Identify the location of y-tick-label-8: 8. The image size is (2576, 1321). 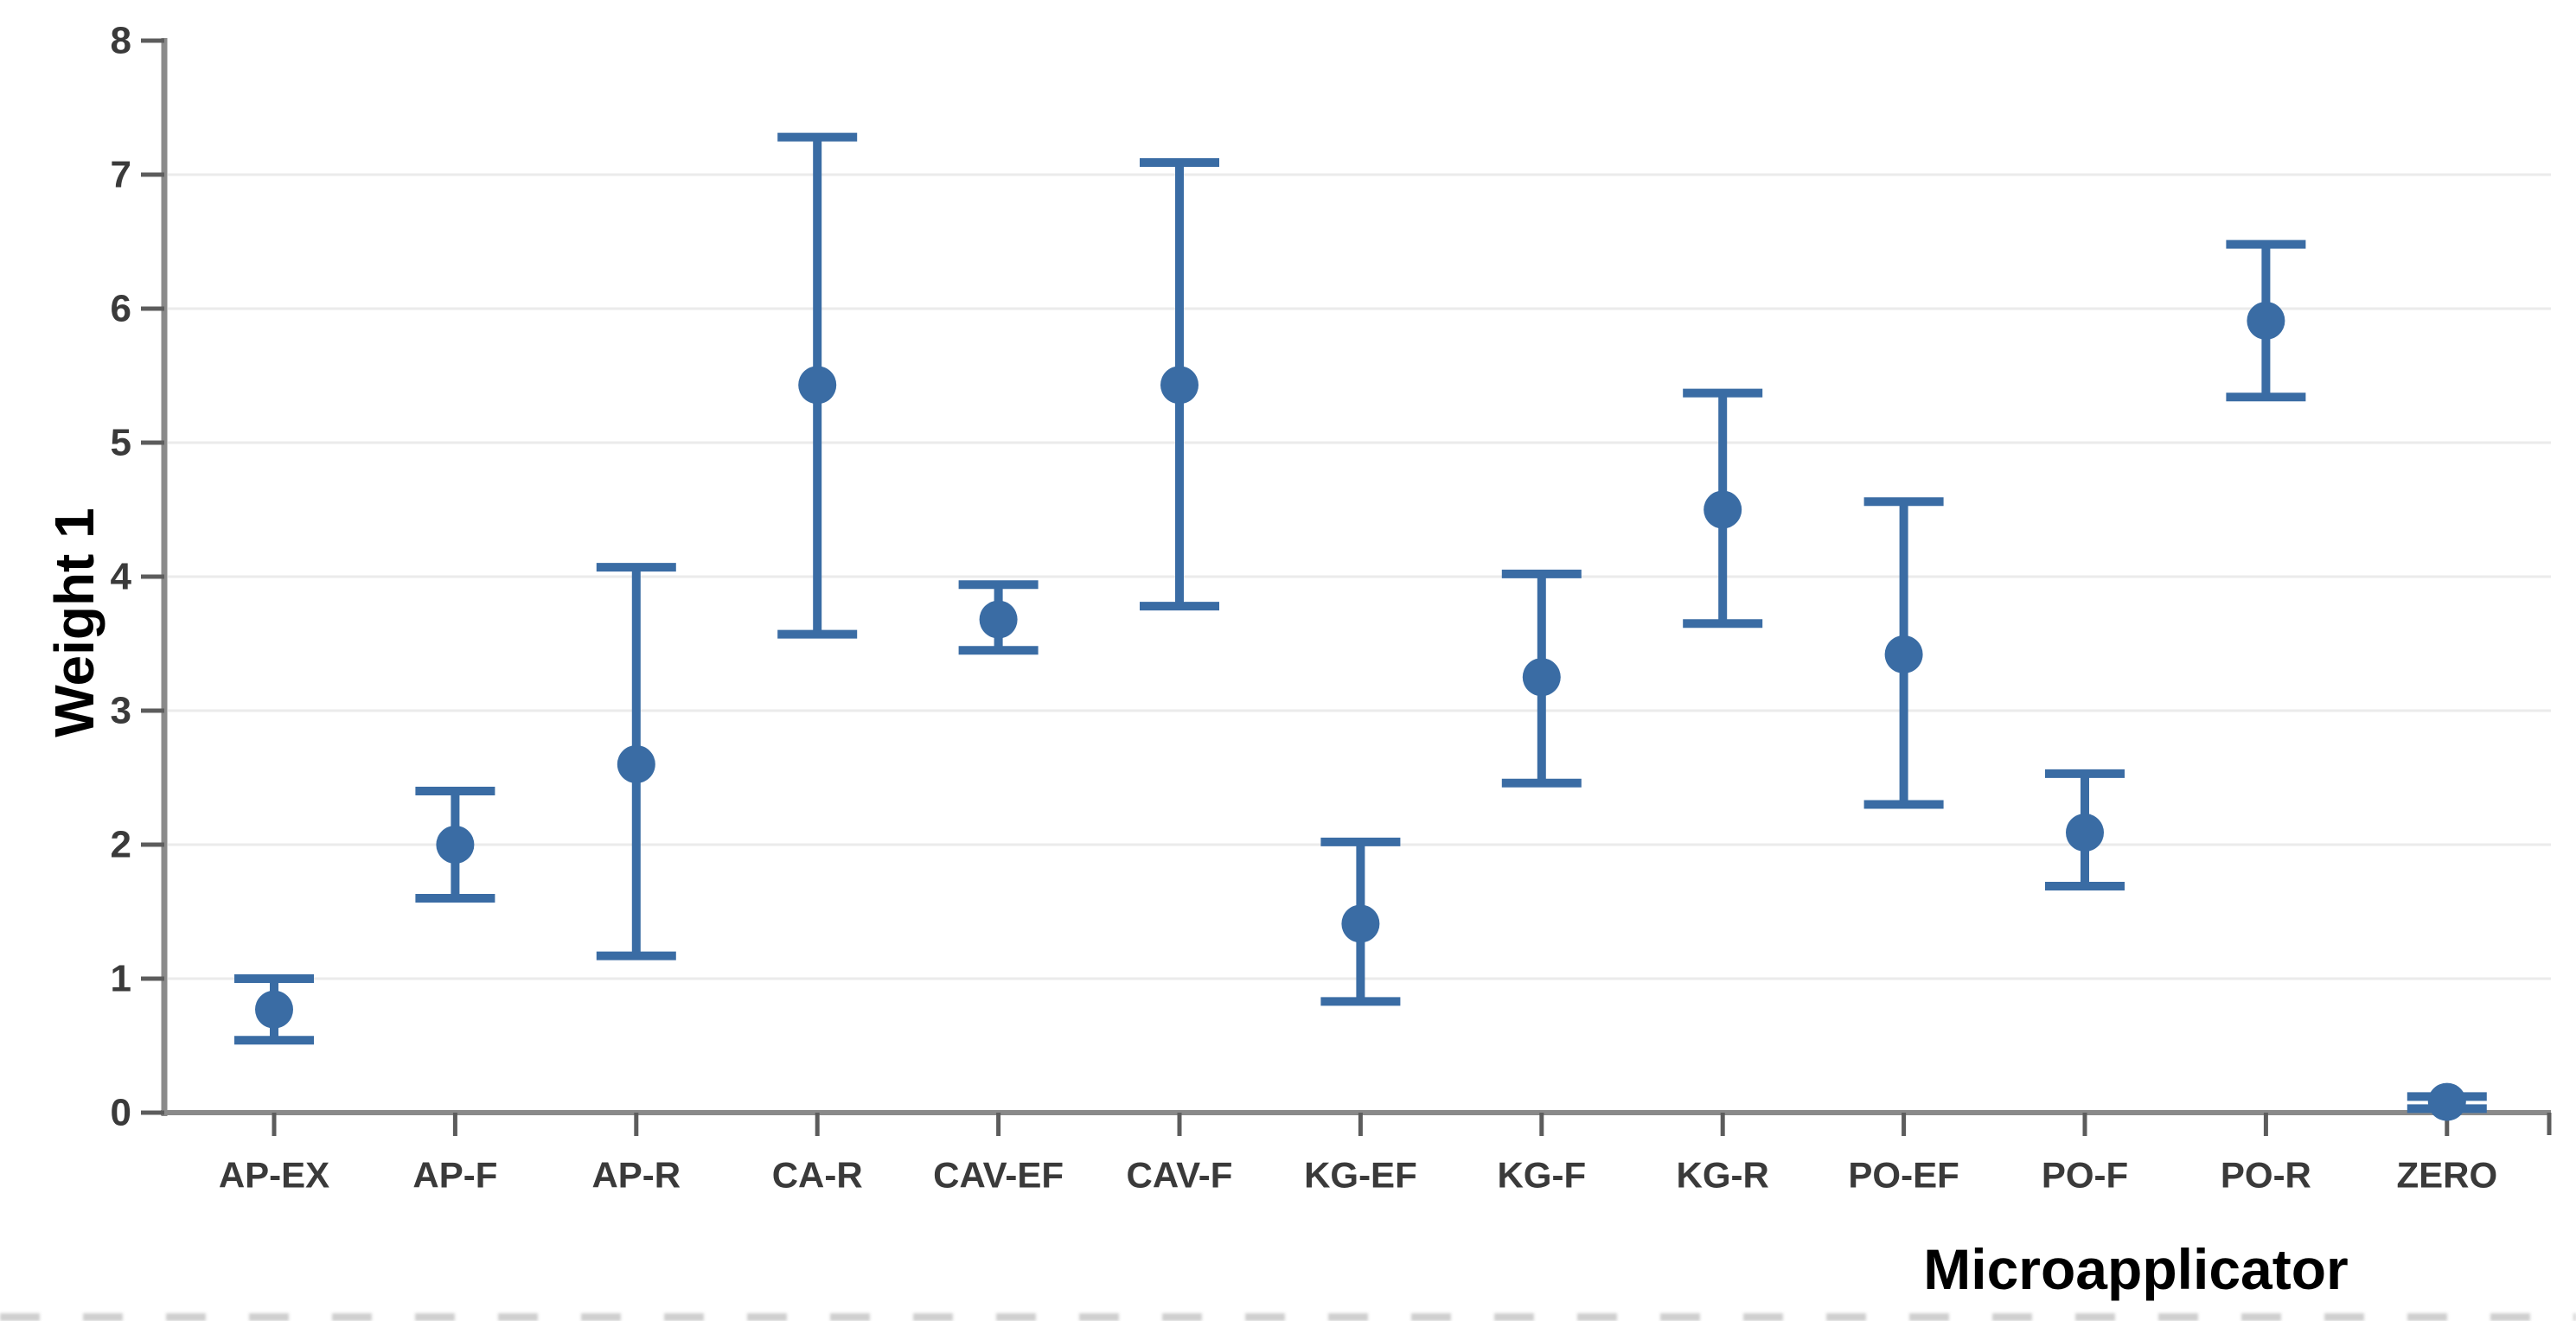
(121, 41).